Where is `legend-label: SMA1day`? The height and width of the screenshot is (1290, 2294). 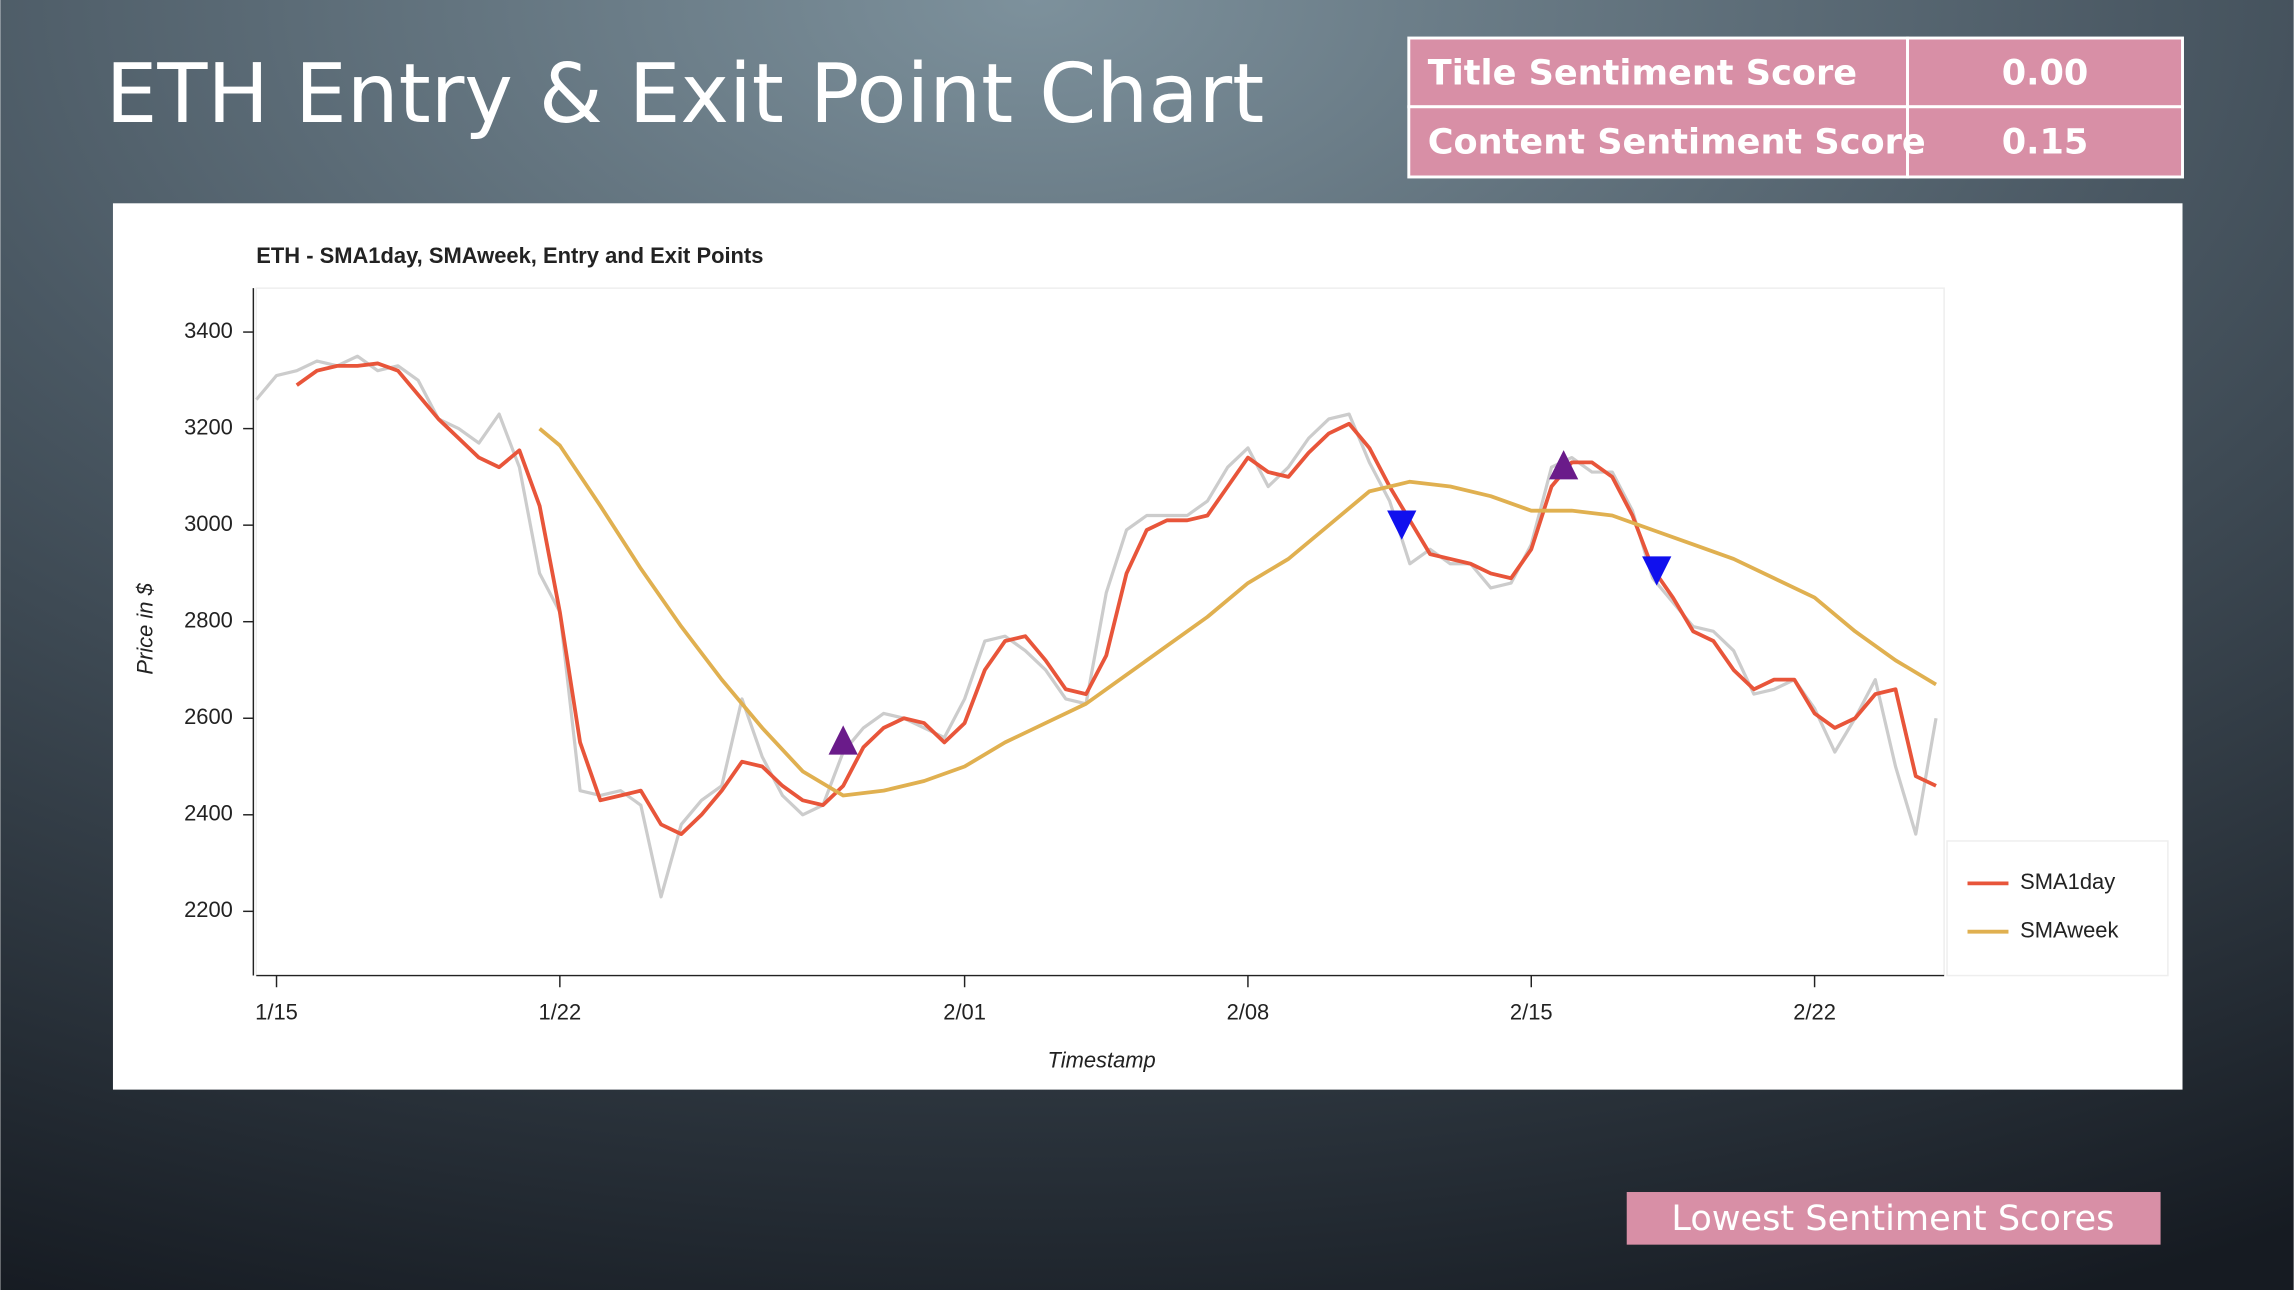
legend-label: SMA1day is located at coordinates (2067, 881).